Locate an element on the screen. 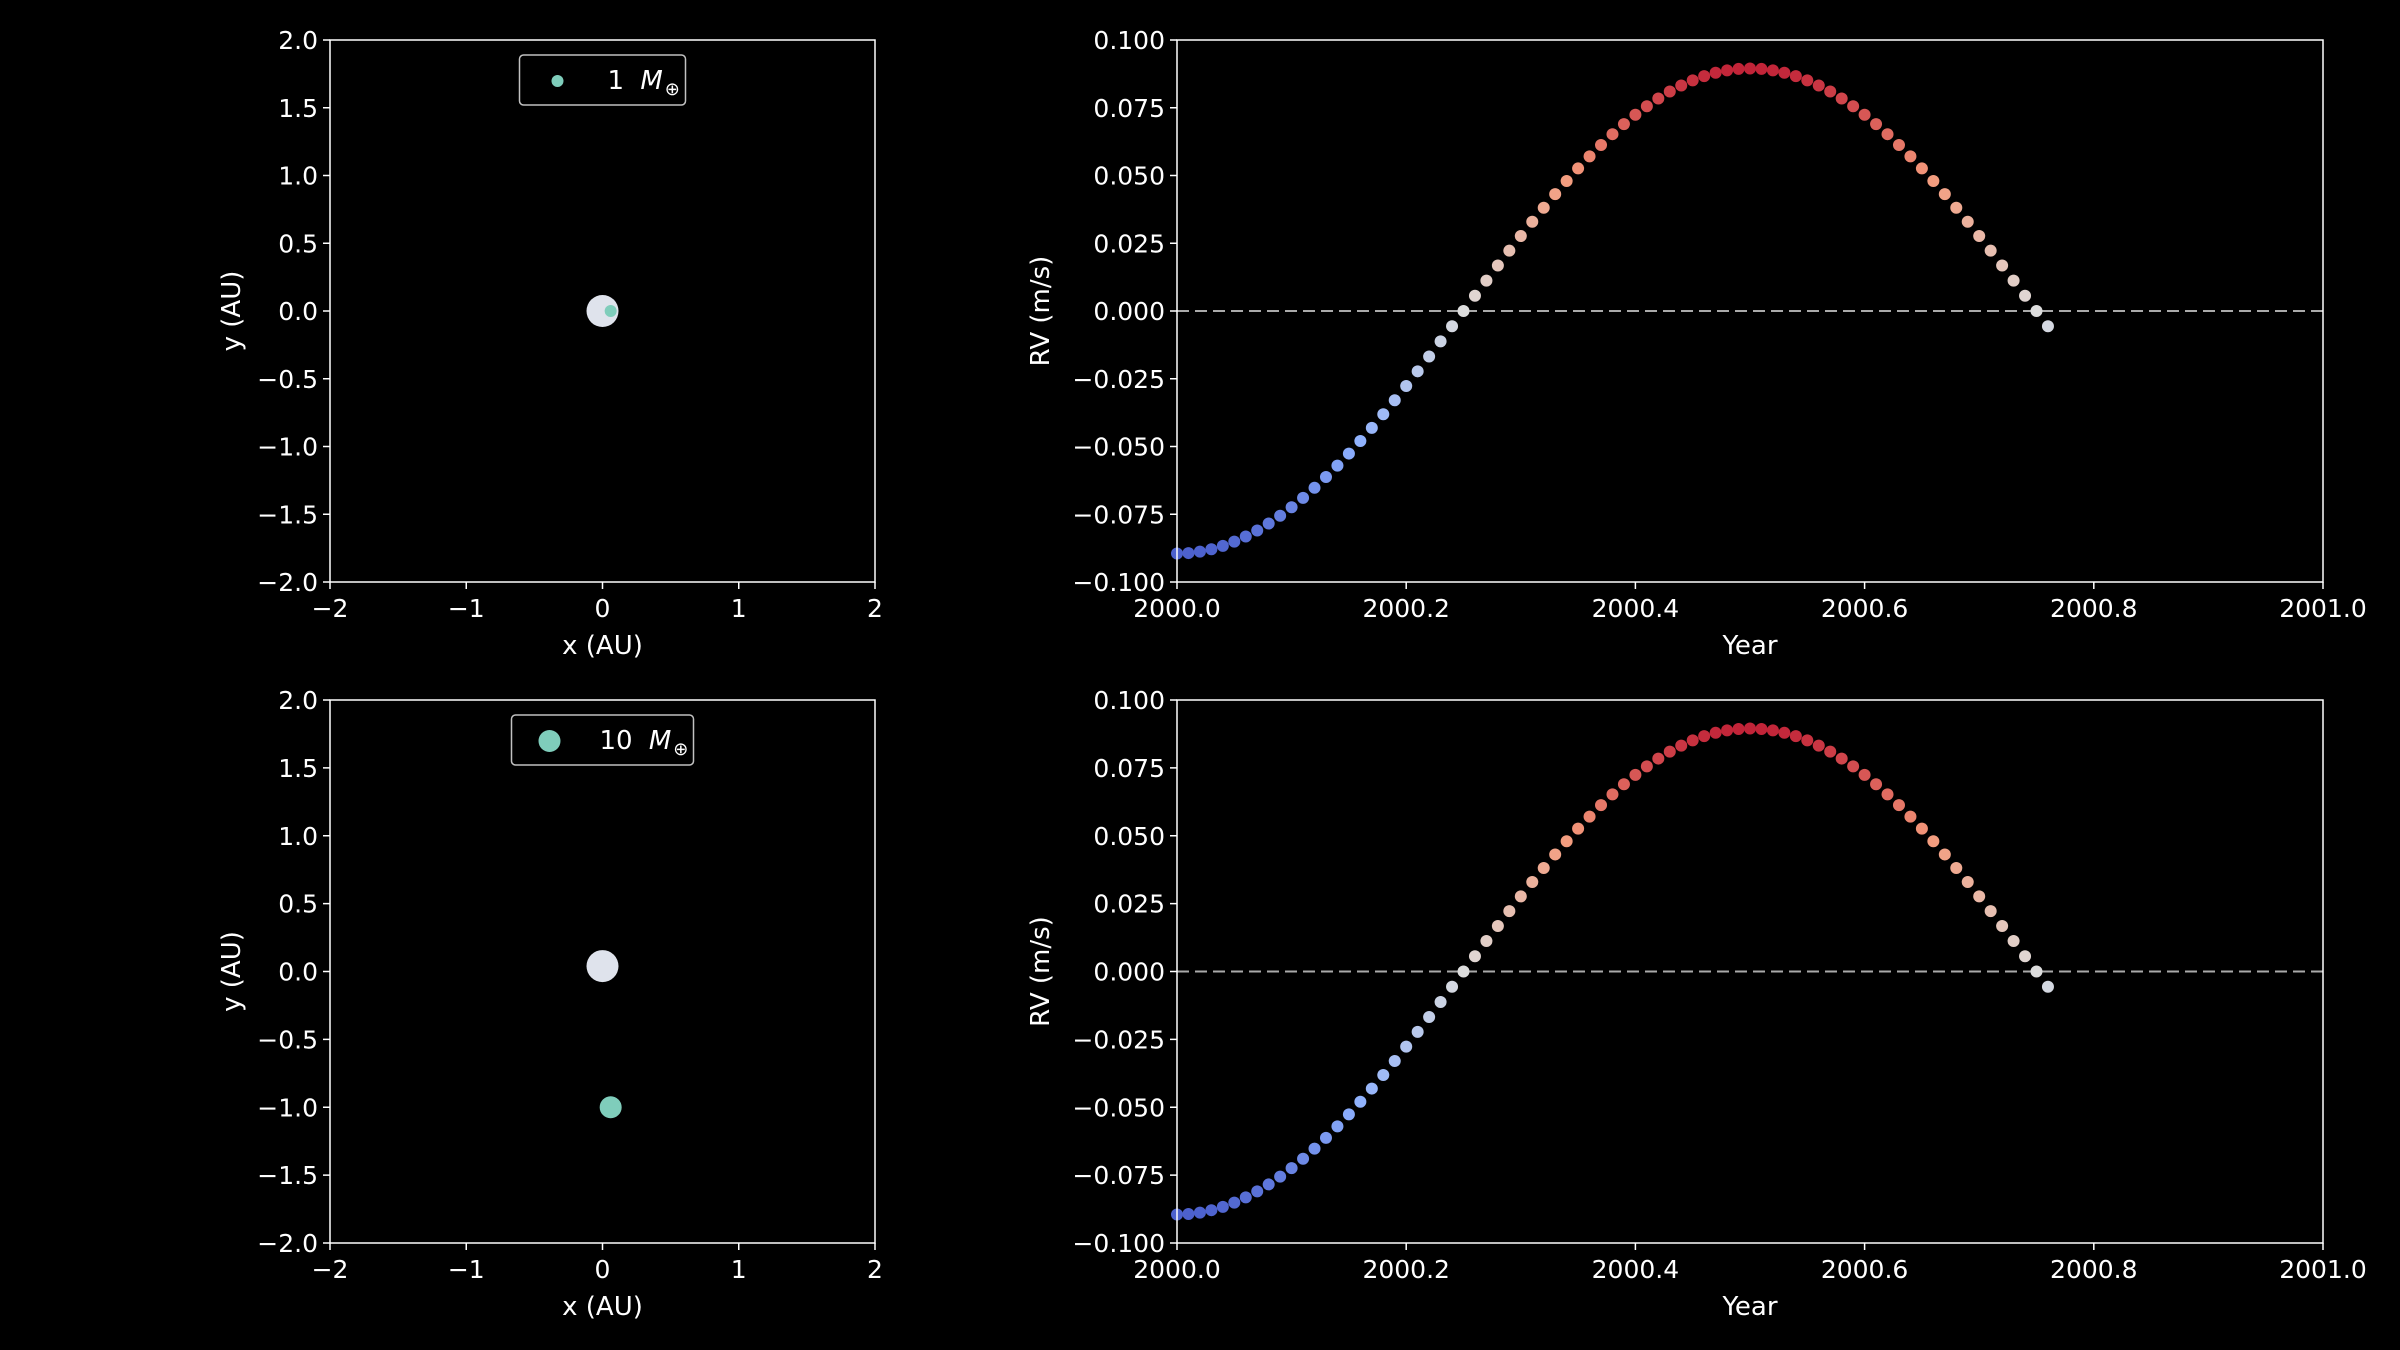 The image size is (2400, 1350). y-tick-label: −0.025 is located at coordinates (1118, 1039).